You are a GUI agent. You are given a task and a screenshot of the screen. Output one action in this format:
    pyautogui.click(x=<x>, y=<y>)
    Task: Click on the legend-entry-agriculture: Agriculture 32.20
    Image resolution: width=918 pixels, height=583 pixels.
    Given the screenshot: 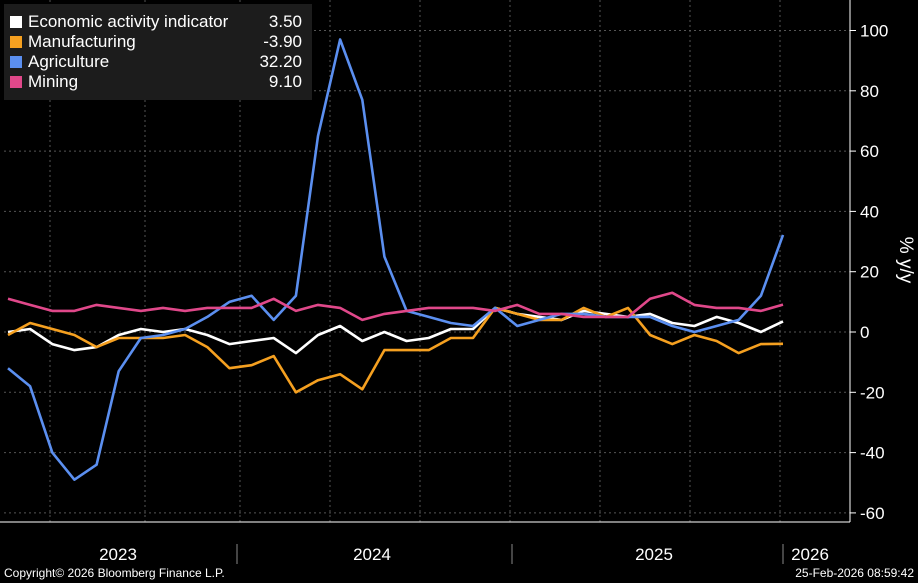 What is the action you would take?
    pyautogui.click(x=158, y=62)
    